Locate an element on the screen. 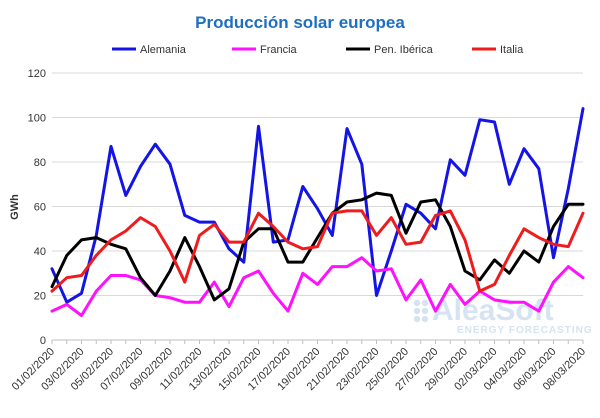 The height and width of the screenshot is (418, 600). y-tick-label: 20 is located at coordinates (40, 297).